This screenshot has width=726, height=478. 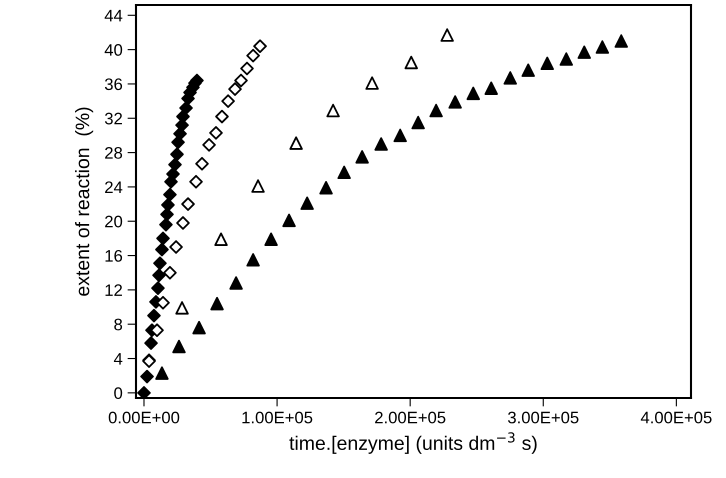 I want to click on y-tick-label: 8, so click(x=118, y=324).